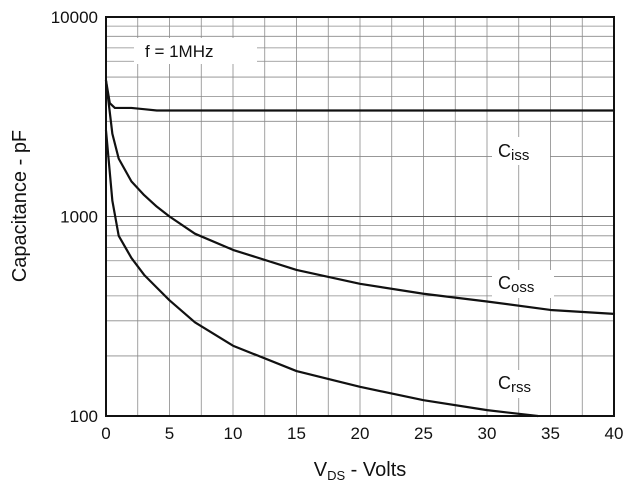 The width and height of the screenshot is (628, 485). Describe the element at coordinates (521, 387) in the screenshot. I see `crss-label-sub: rss` at that location.